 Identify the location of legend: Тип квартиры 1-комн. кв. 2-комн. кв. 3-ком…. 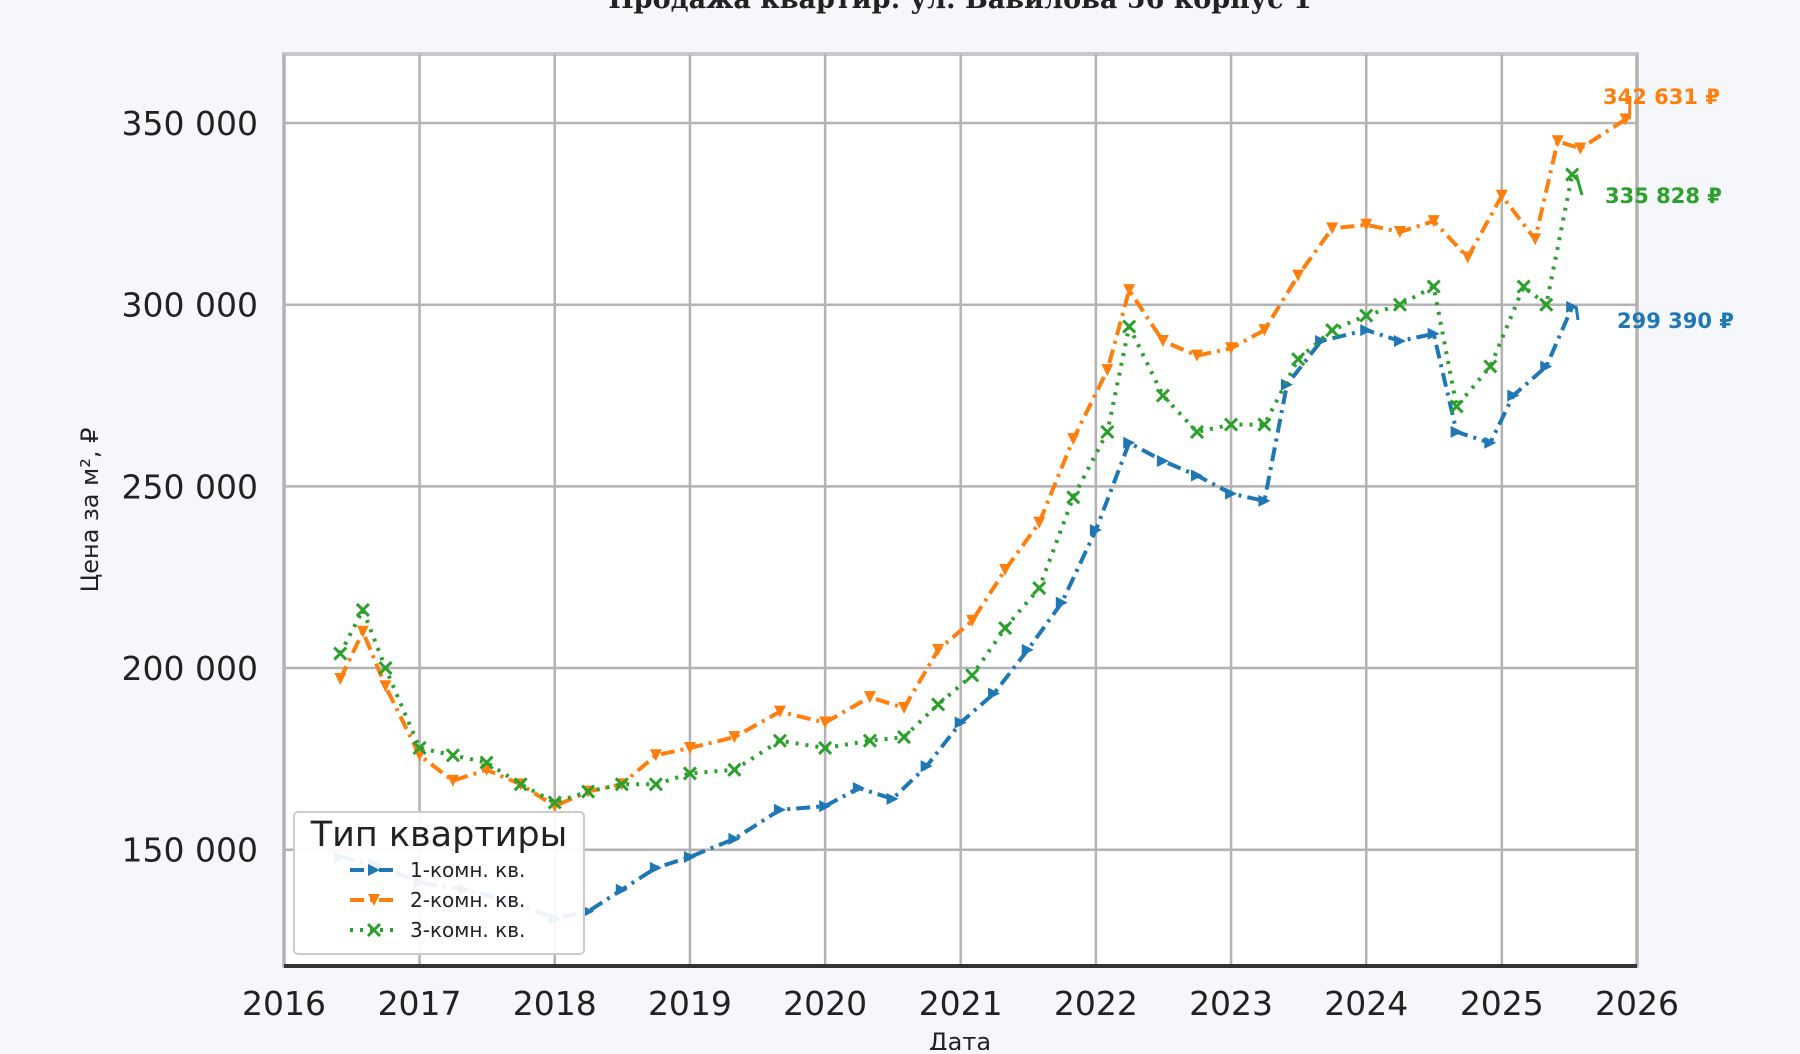
(439, 883).